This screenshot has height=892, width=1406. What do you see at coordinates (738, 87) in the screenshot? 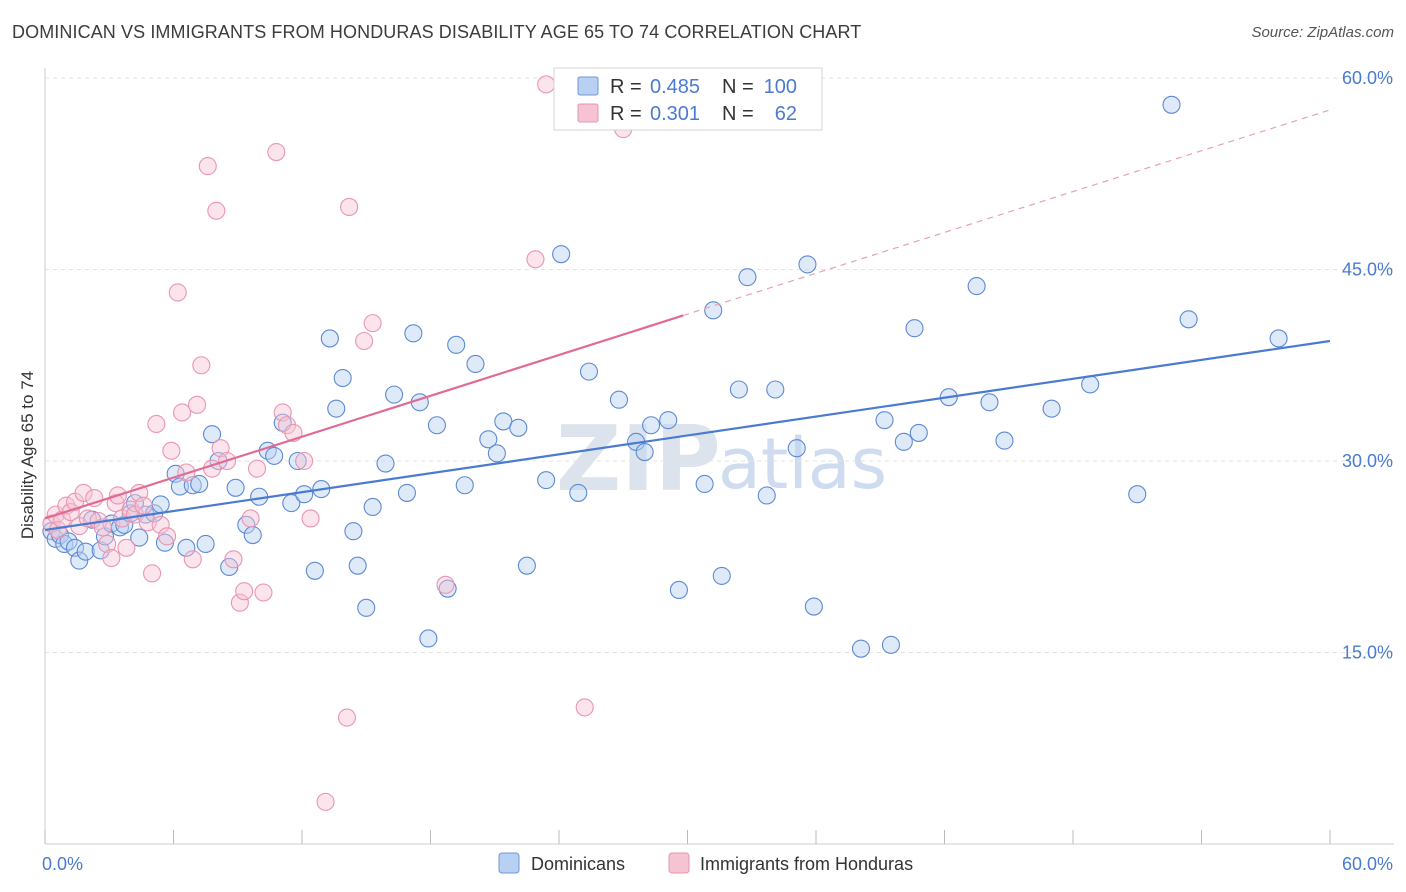
I see `legend-n-label-1: N =` at bounding box center [738, 87].